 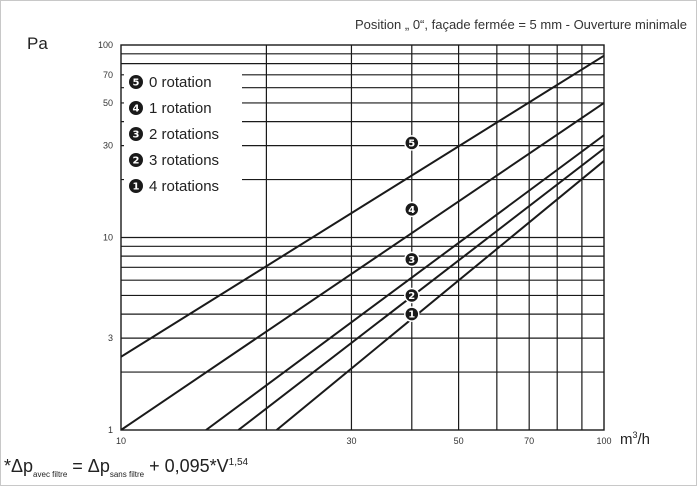 What do you see at coordinates (459, 441) in the screenshot?
I see `x-tick-label: 50` at bounding box center [459, 441].